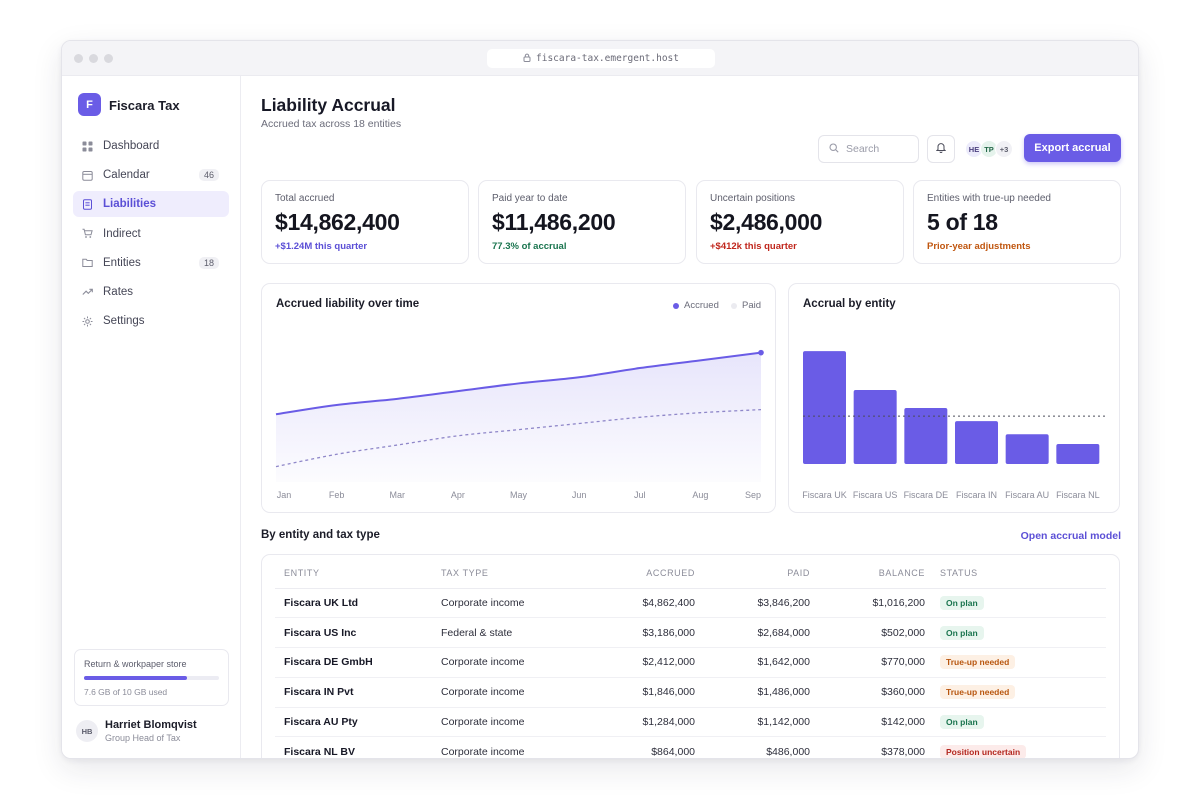 The height and width of the screenshot is (800, 1200). Describe the element at coordinates (331, 124) in the screenshot. I see `page-subtitle: Accrued tax across 18 entities` at that location.